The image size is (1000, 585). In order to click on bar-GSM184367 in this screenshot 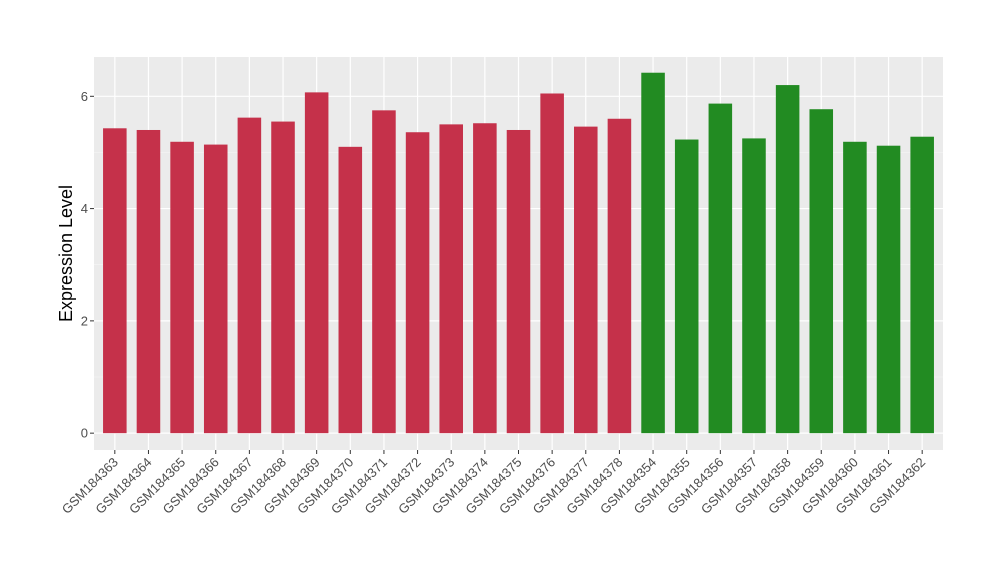, I will do `click(249, 275)`.